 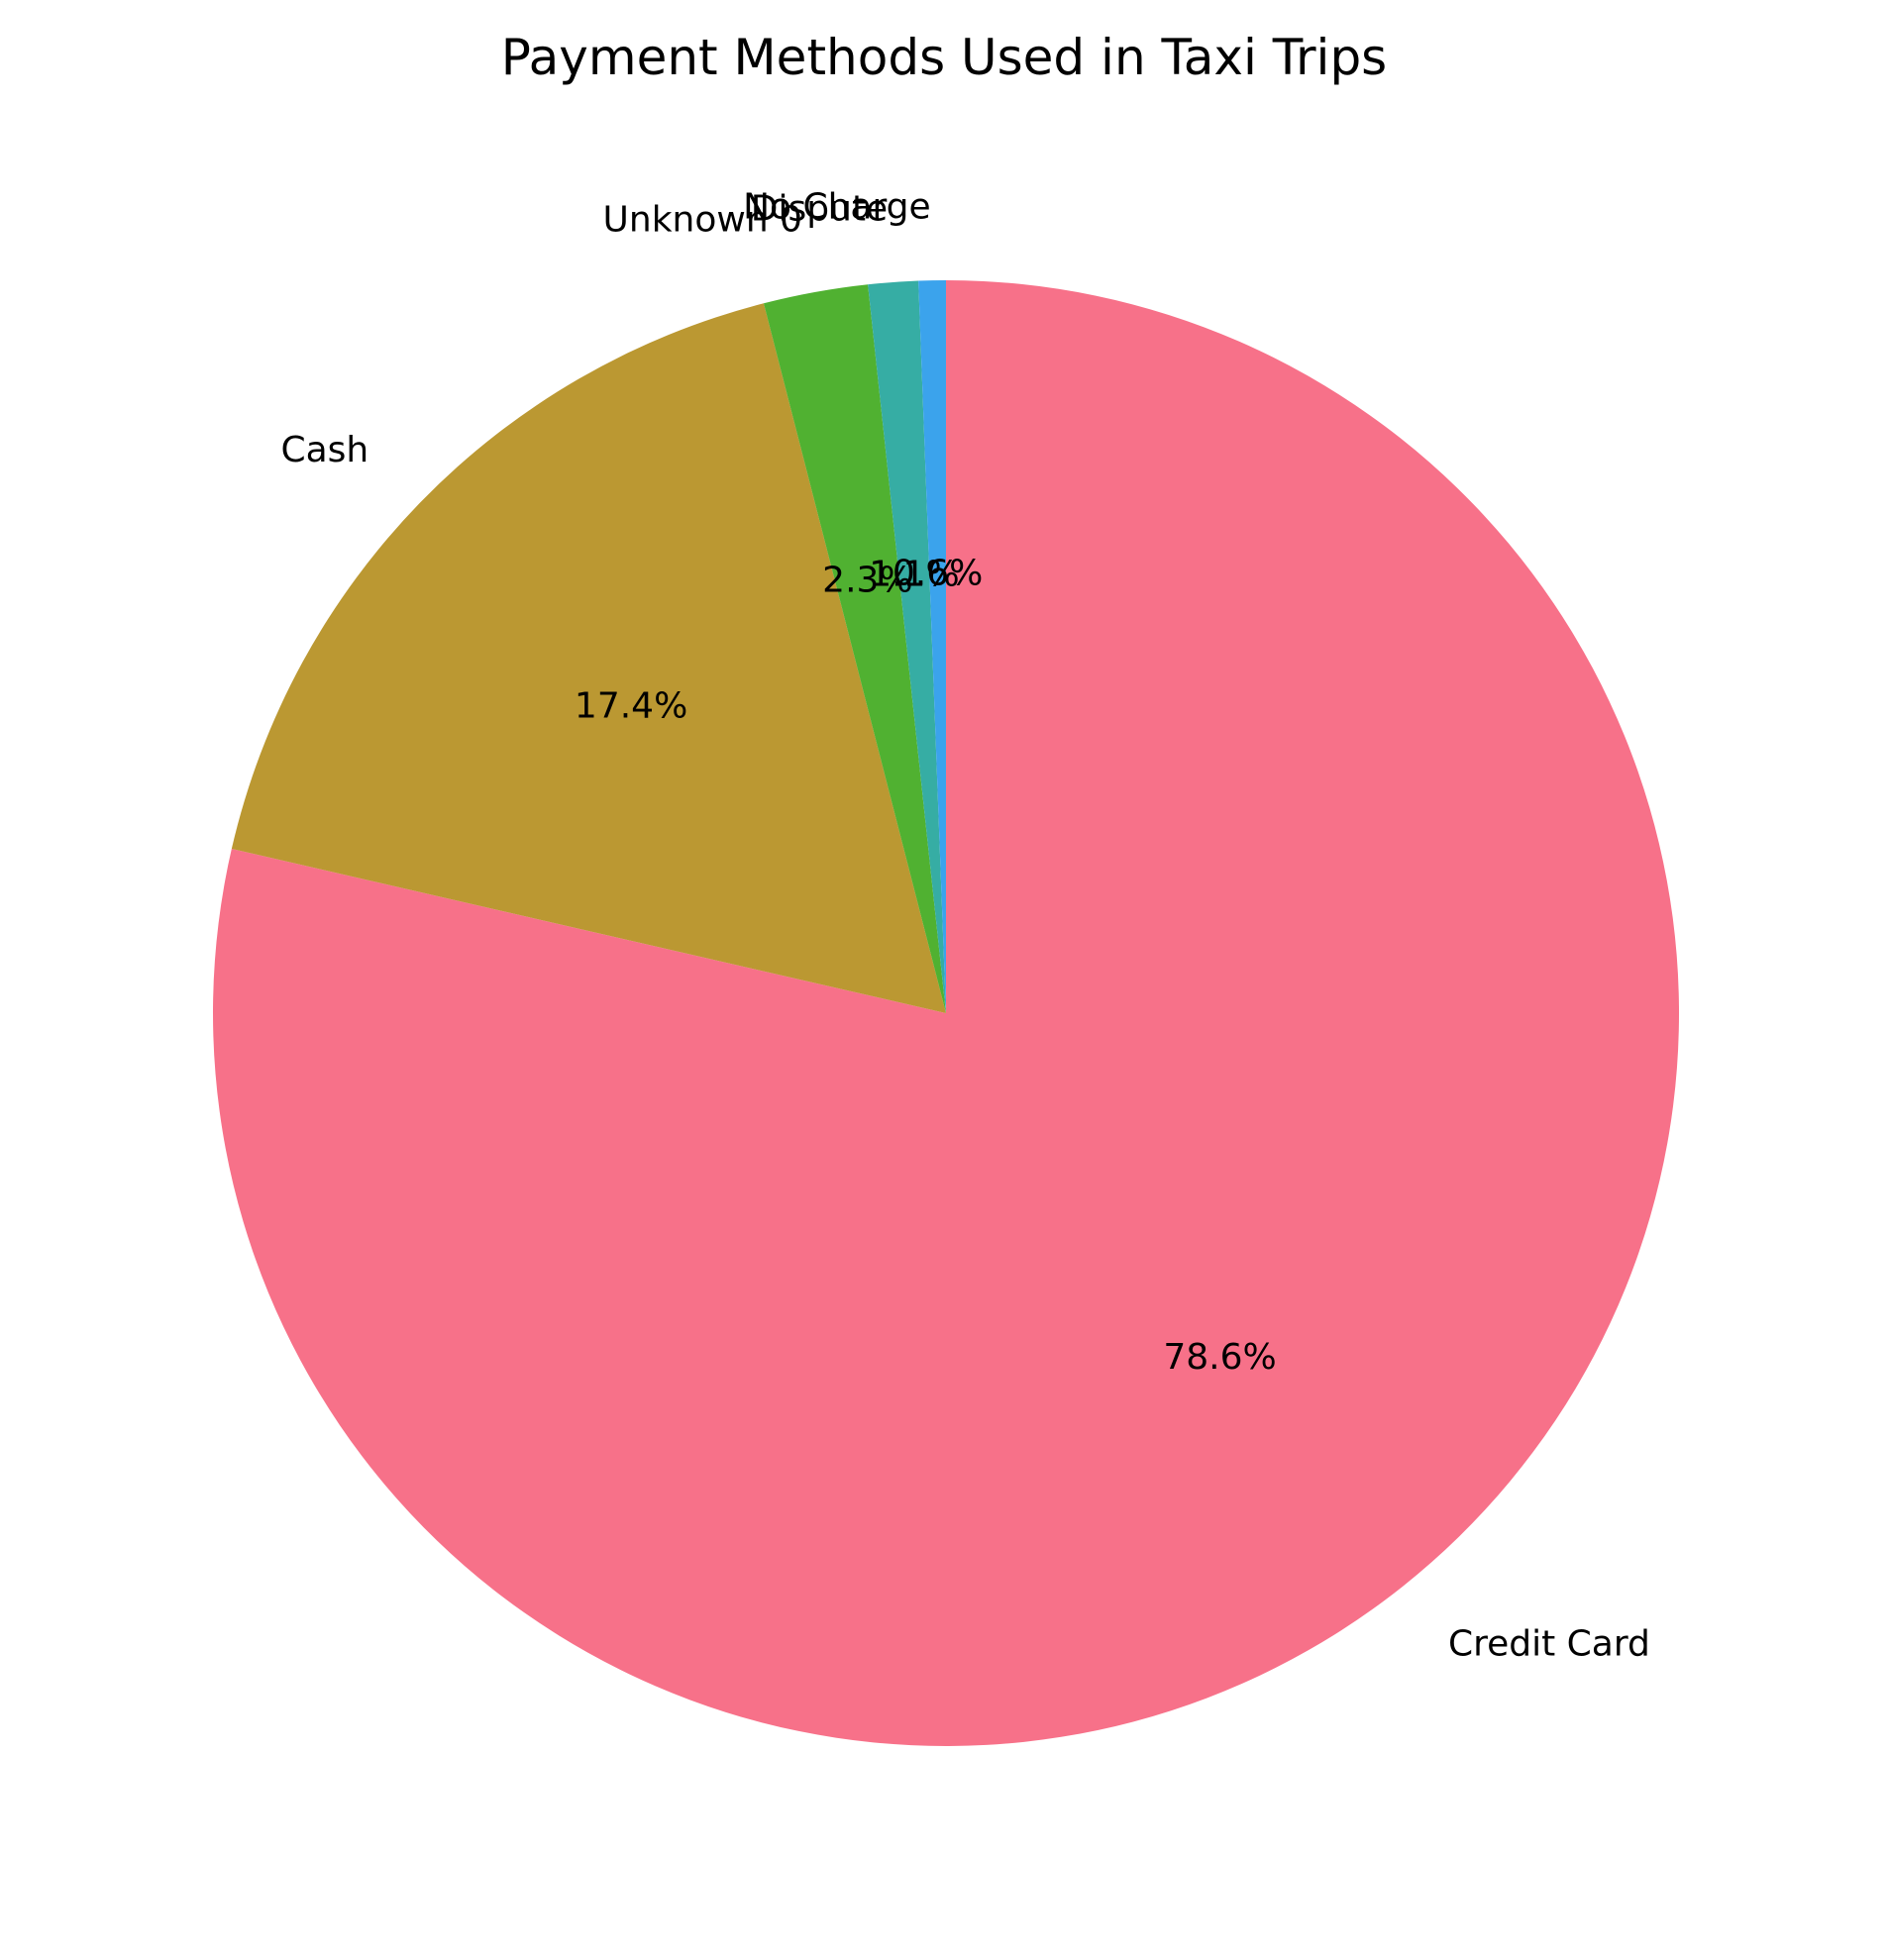 What do you see at coordinates (1549, 1644) in the screenshot?
I see `slice-label-credit-card: Credit Card` at bounding box center [1549, 1644].